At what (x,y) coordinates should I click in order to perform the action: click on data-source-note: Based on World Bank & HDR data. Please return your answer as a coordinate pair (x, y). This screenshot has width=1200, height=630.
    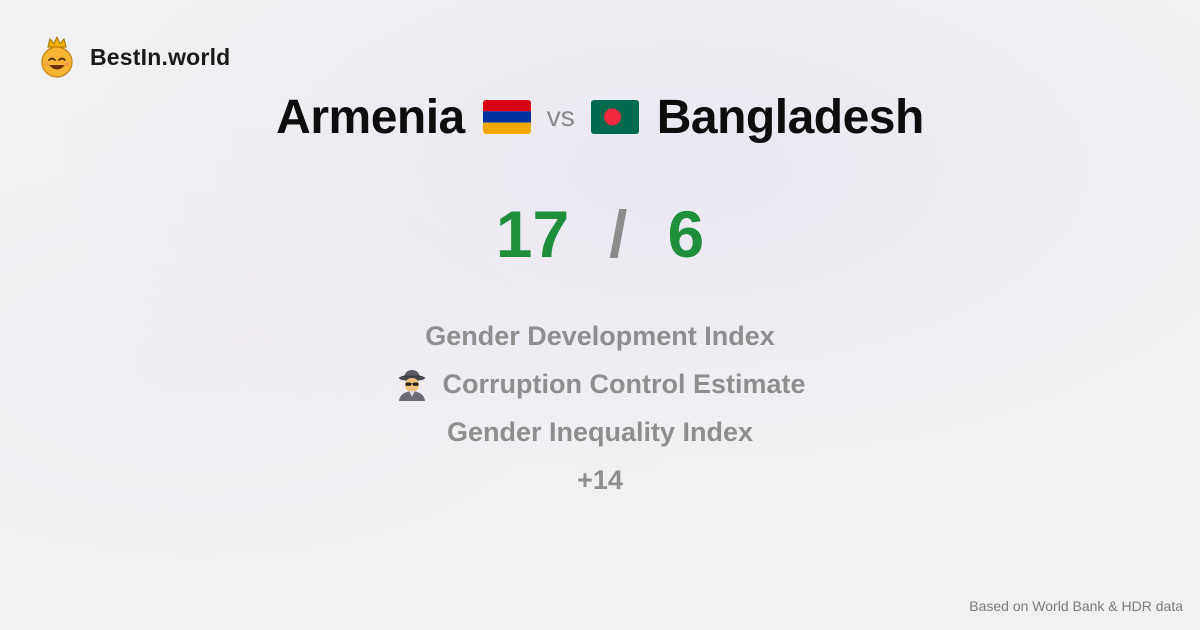
    Looking at the image, I should click on (1076, 606).